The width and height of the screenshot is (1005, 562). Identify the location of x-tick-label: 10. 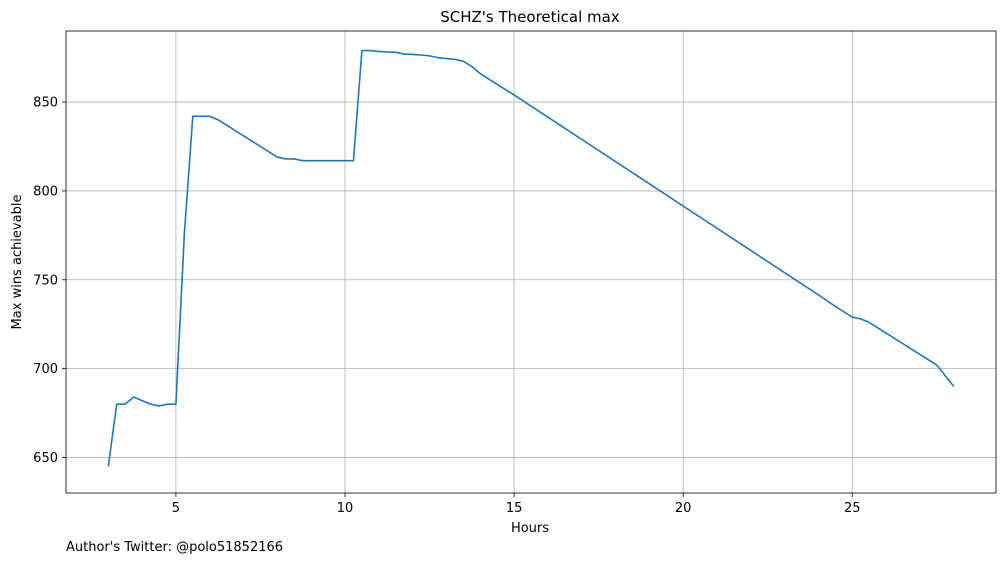
(345, 508).